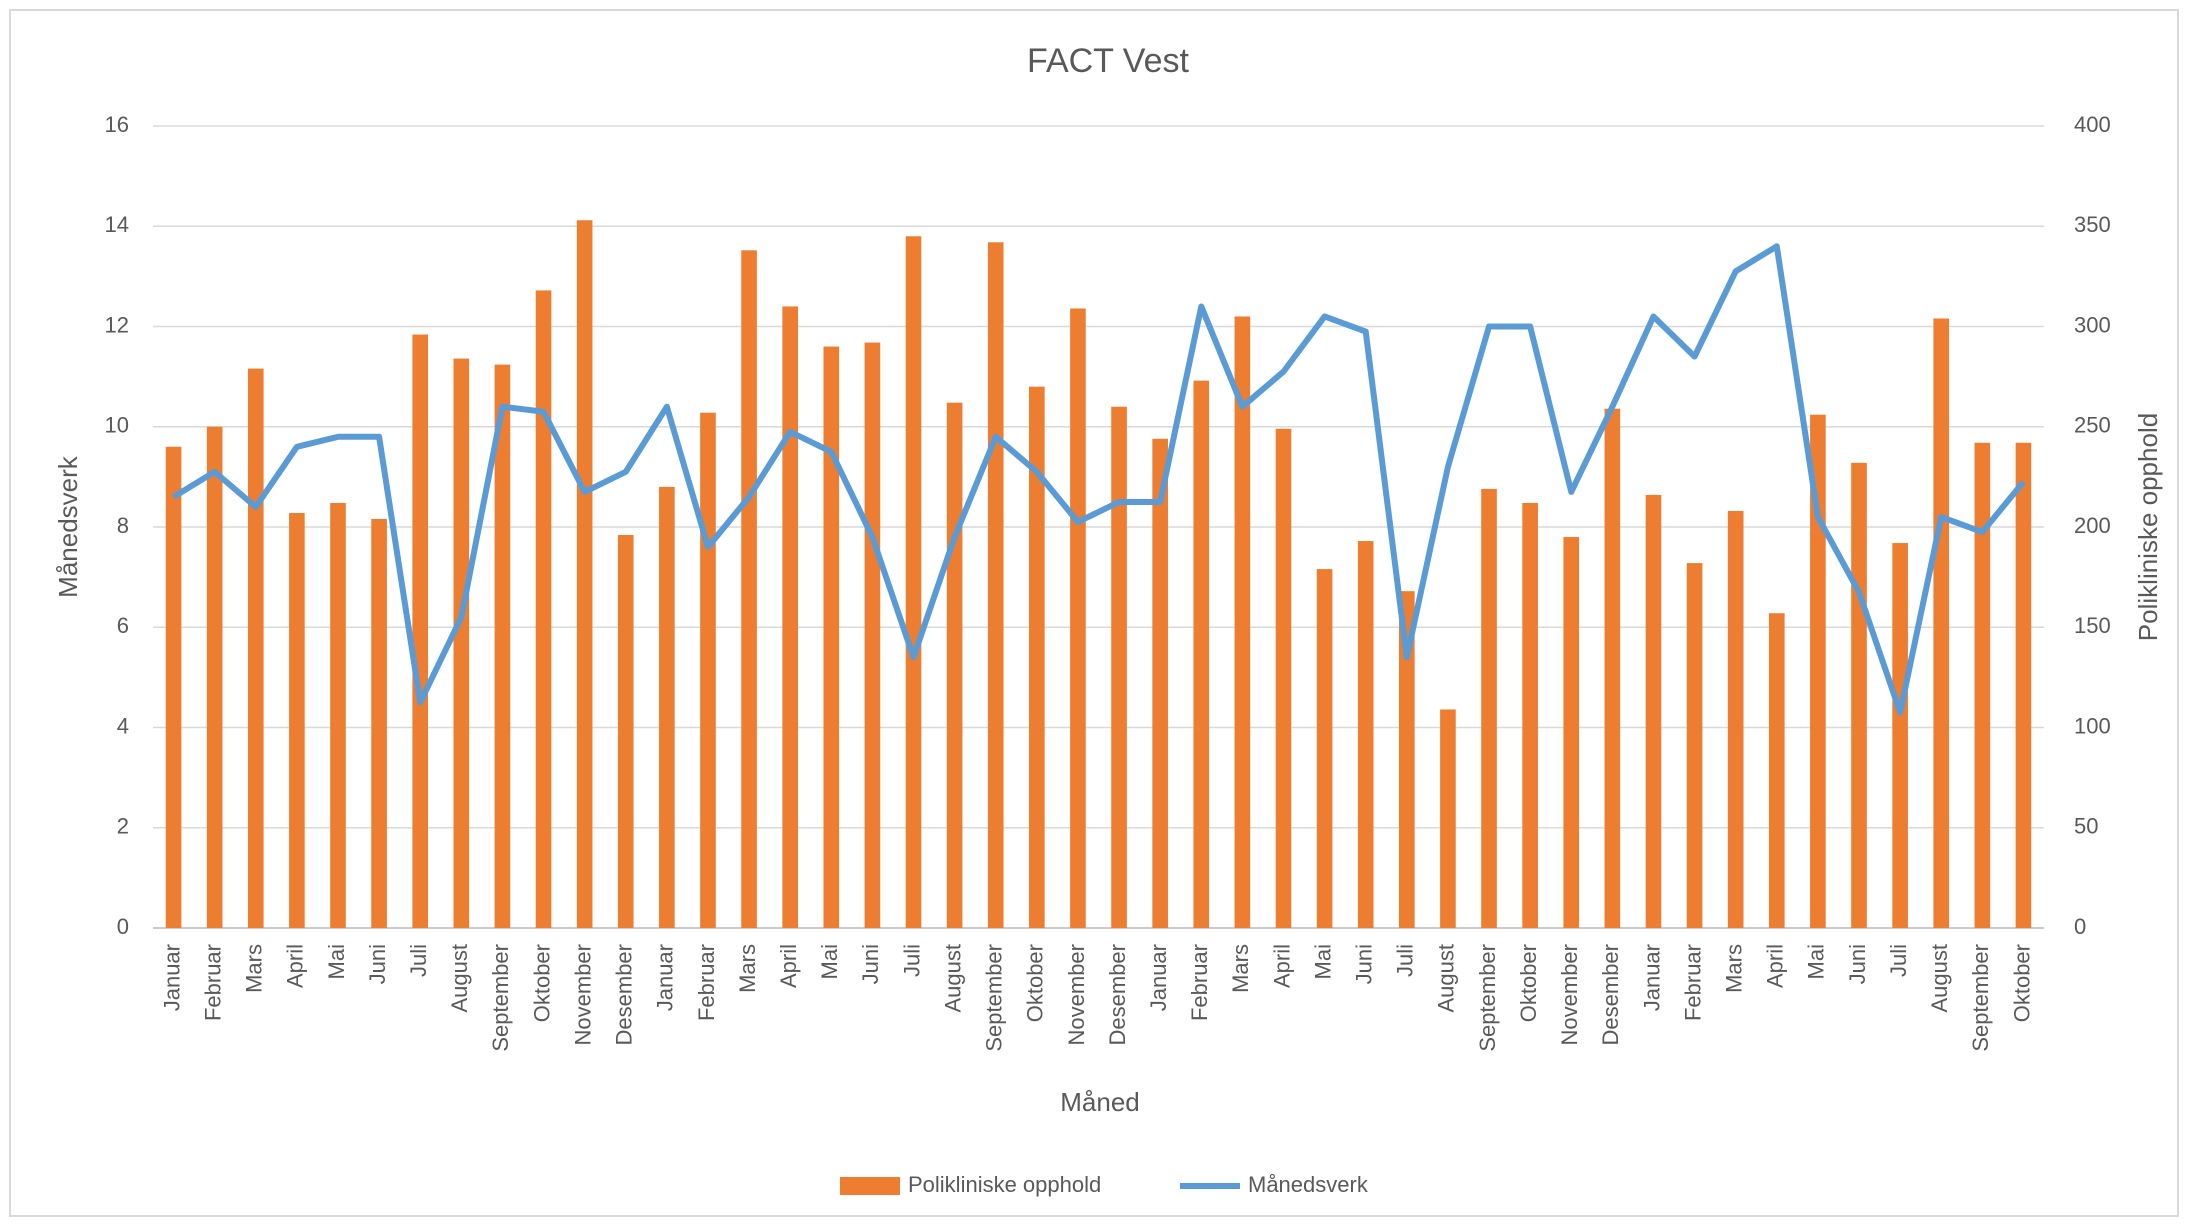 The height and width of the screenshot is (1226, 2188). I want to click on y-tick-label: 12, so click(117, 324).